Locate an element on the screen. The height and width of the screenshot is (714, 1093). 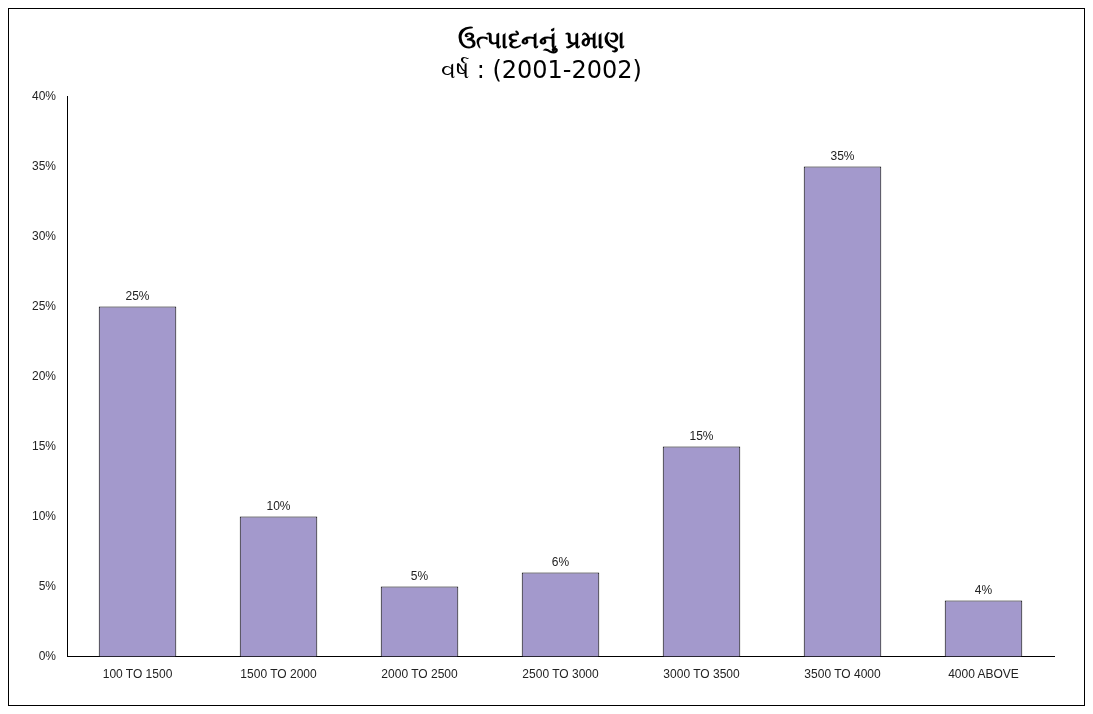
x-tick-label: 3000 TO 3500 is located at coordinates (701, 674).